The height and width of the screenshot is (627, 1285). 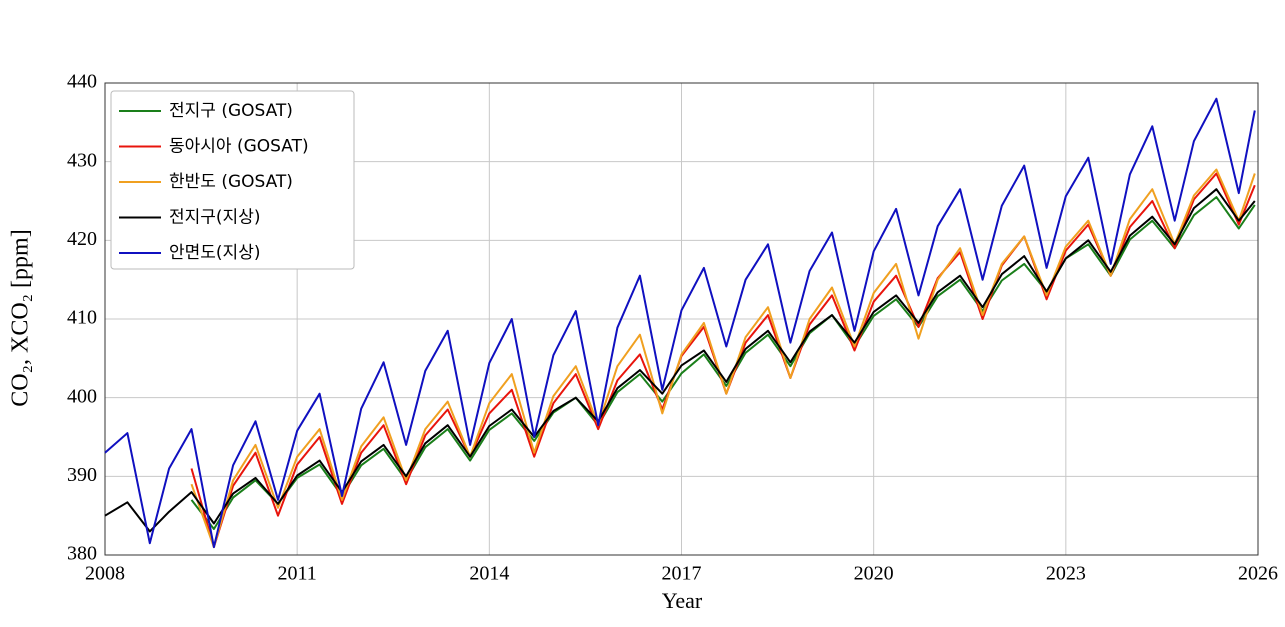 I want to click on legend-label: 한반도 (GOSAT), so click(x=231, y=182).